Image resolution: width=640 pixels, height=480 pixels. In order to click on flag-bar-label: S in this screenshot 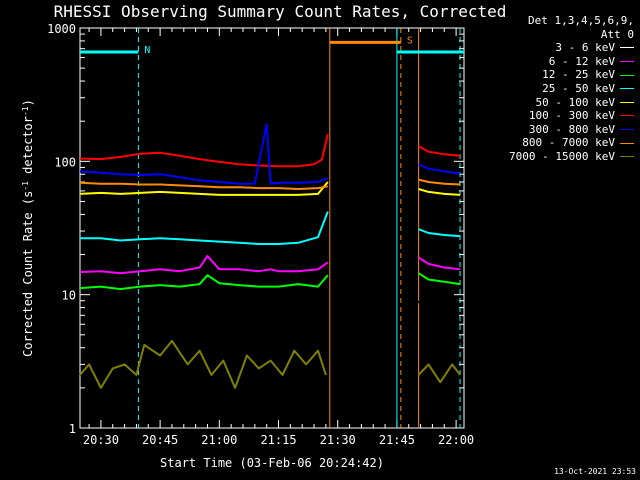, I will do `click(410, 40)`.